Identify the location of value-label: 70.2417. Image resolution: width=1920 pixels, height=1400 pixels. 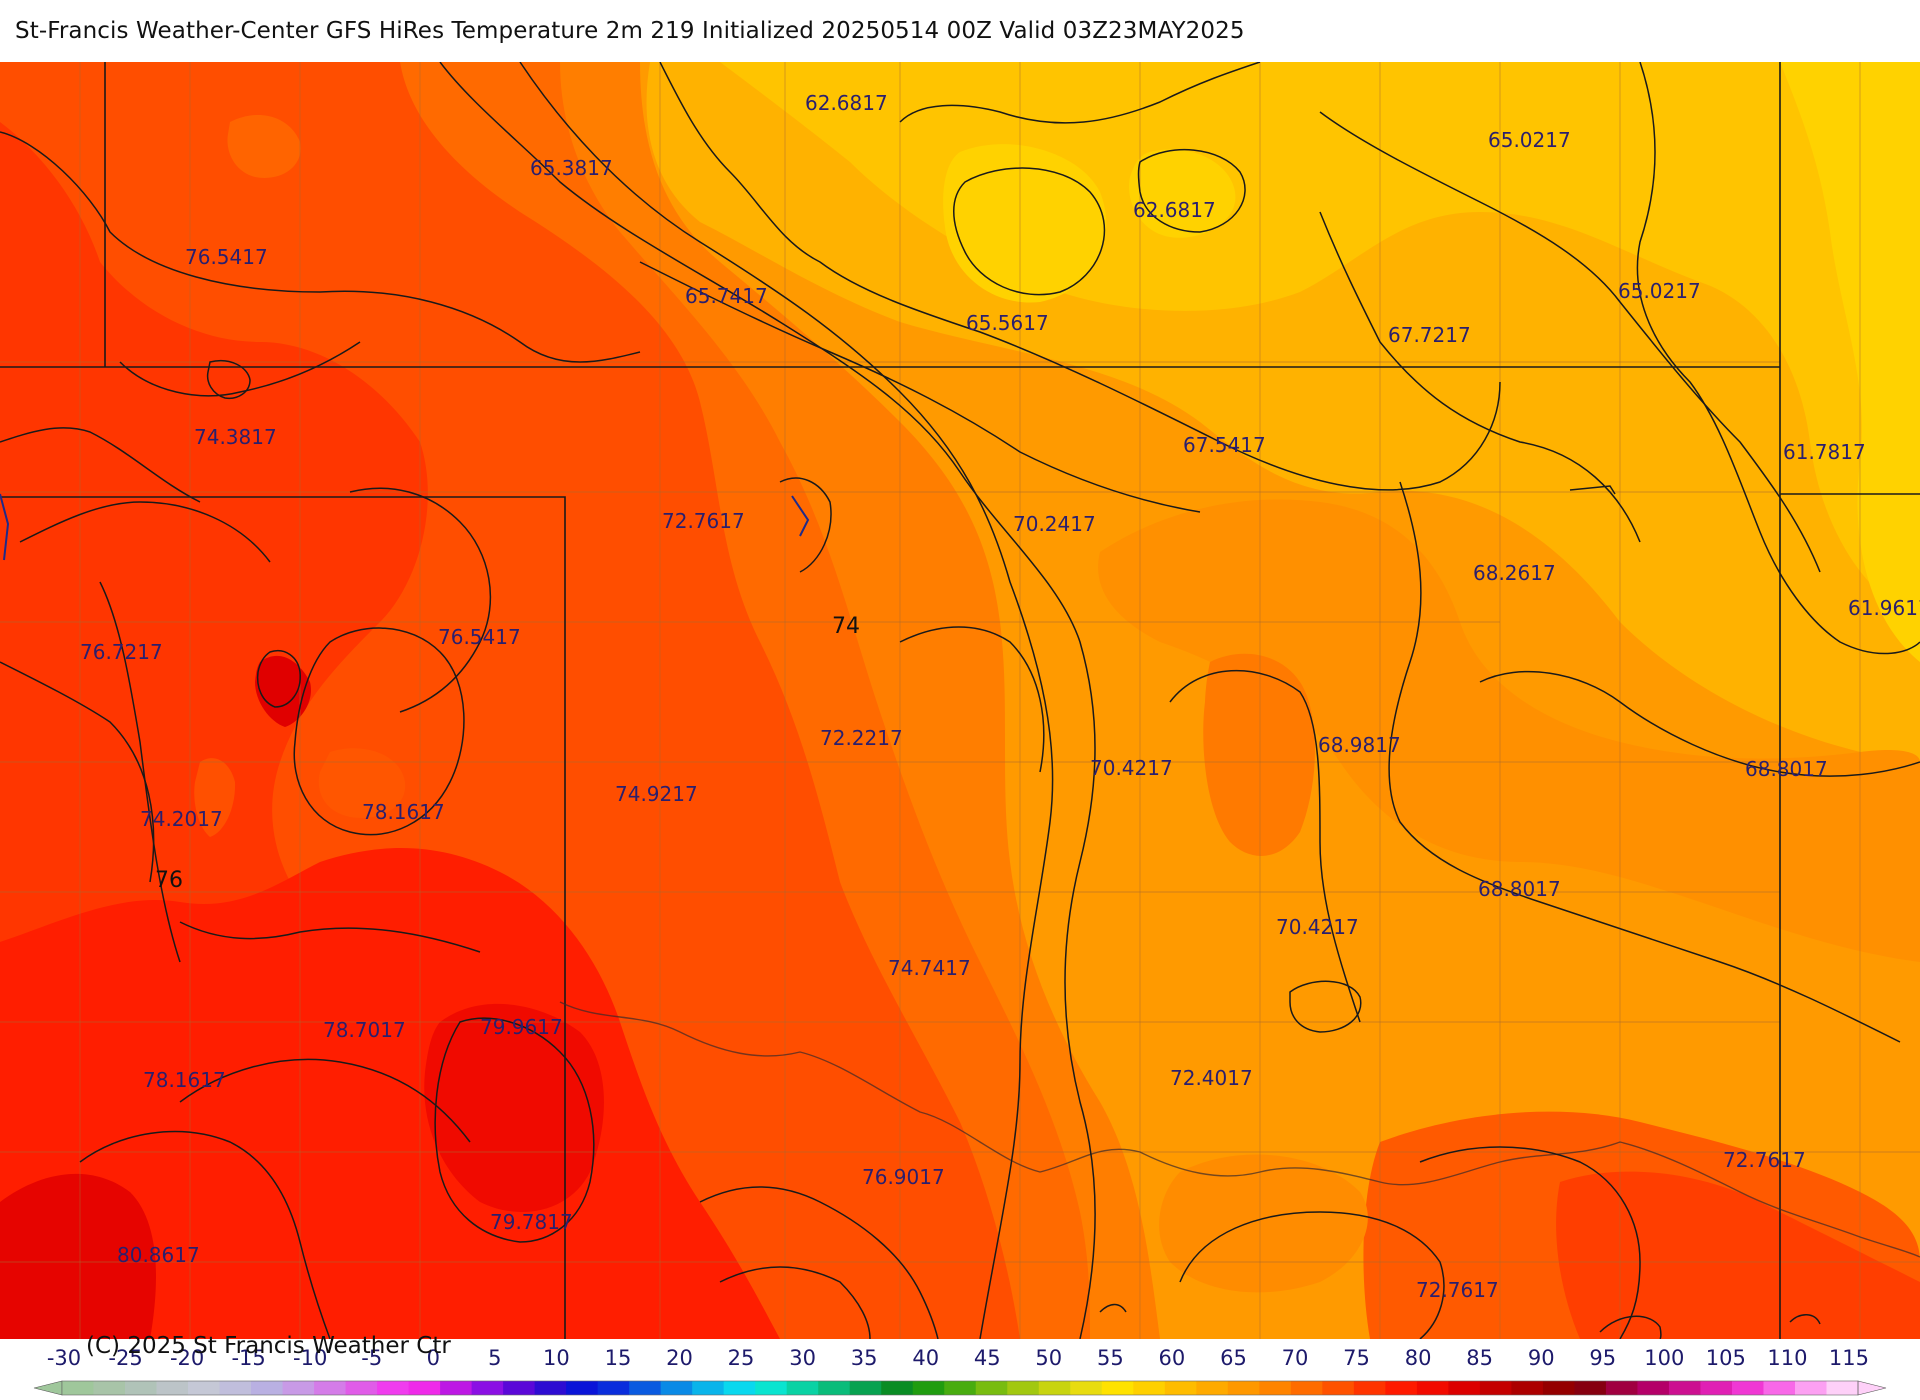
(1054, 524).